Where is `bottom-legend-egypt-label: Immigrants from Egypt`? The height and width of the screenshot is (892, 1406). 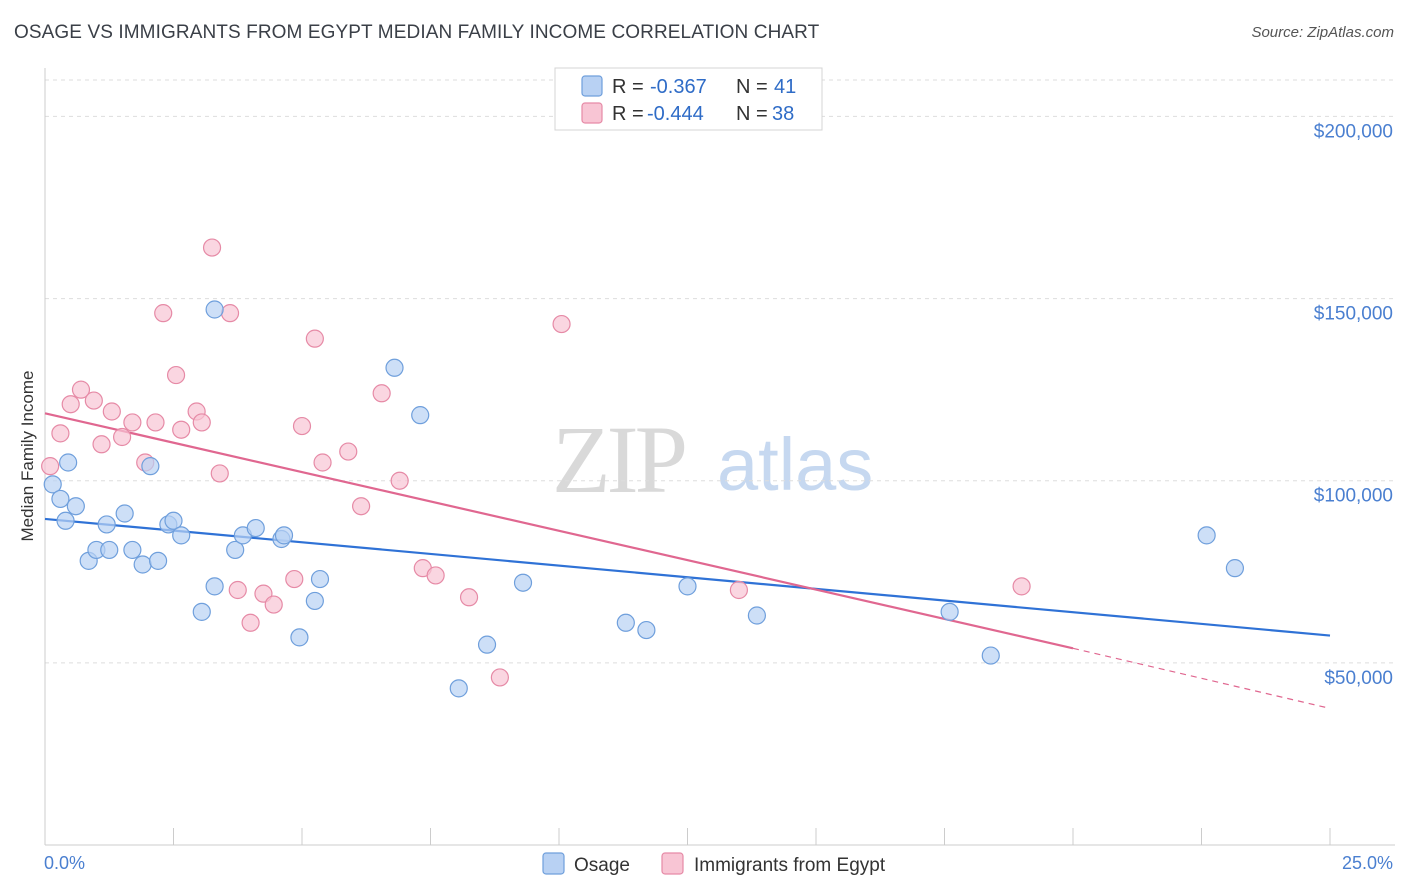
bottom-legend-egypt-label: Immigrants from Egypt is located at coordinates (790, 865).